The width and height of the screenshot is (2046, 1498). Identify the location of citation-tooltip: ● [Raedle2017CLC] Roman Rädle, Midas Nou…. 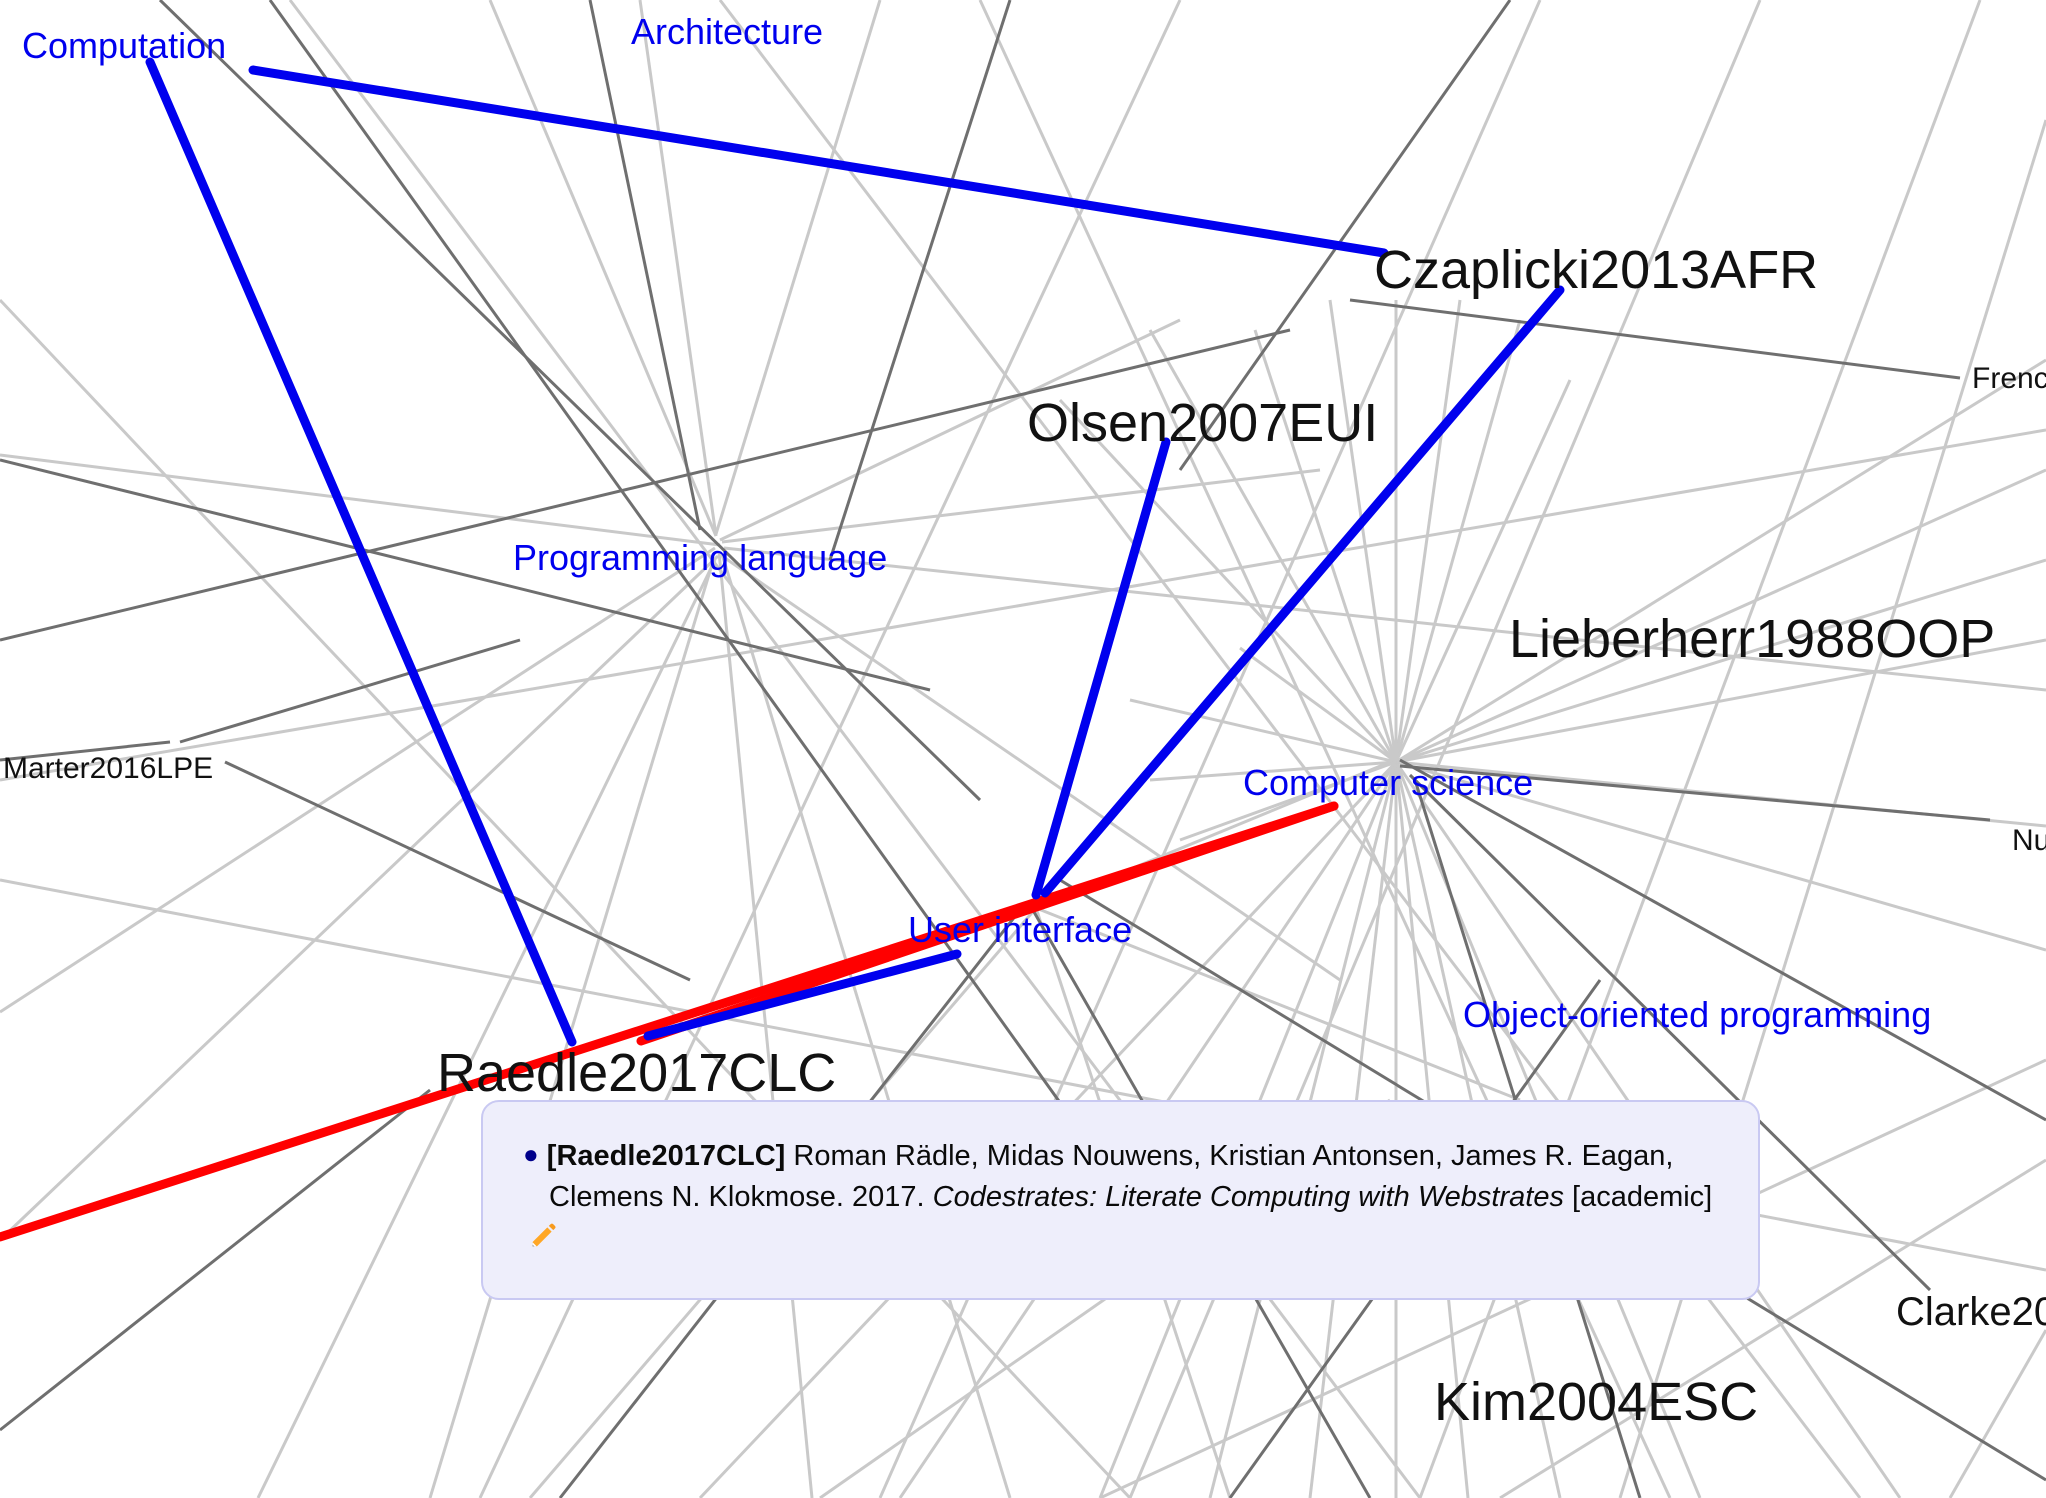
(1120, 1200).